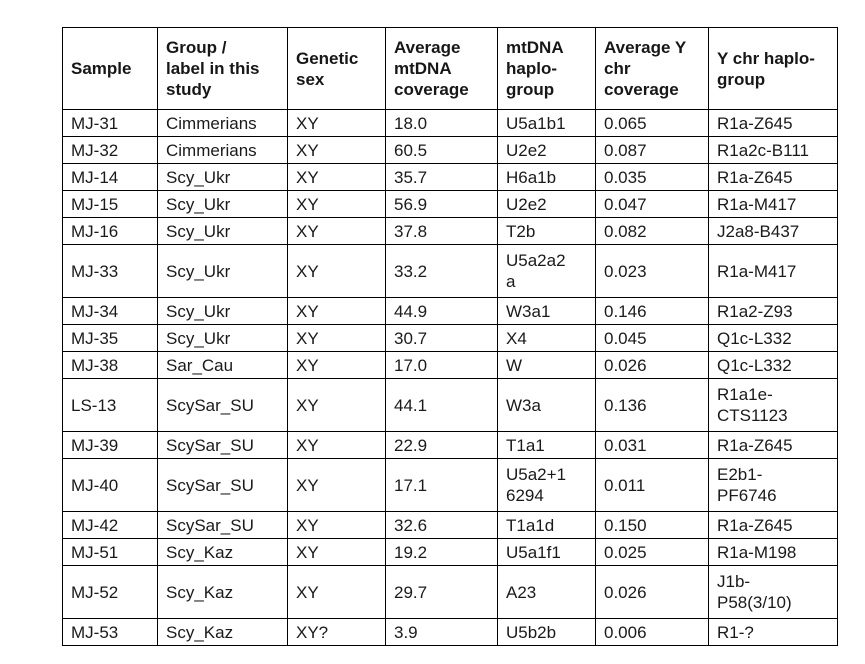 The width and height of the screenshot is (865, 664). I want to click on cell-genetic-sex: XY?, so click(336, 632).